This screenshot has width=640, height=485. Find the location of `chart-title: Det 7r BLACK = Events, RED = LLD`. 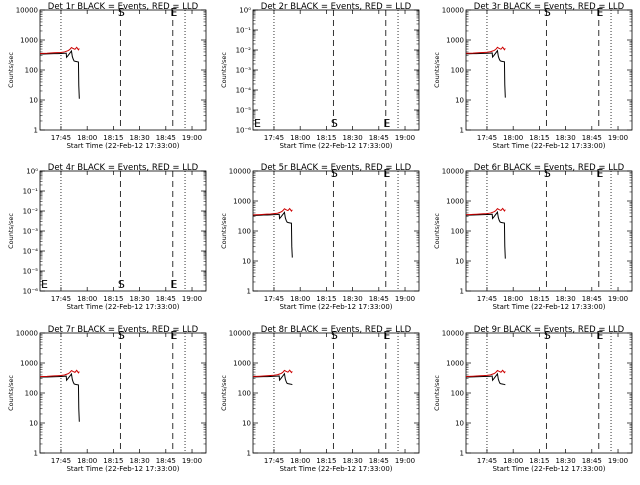

chart-title: Det 7r BLACK = Events, RED = LLD is located at coordinates (123, 330).